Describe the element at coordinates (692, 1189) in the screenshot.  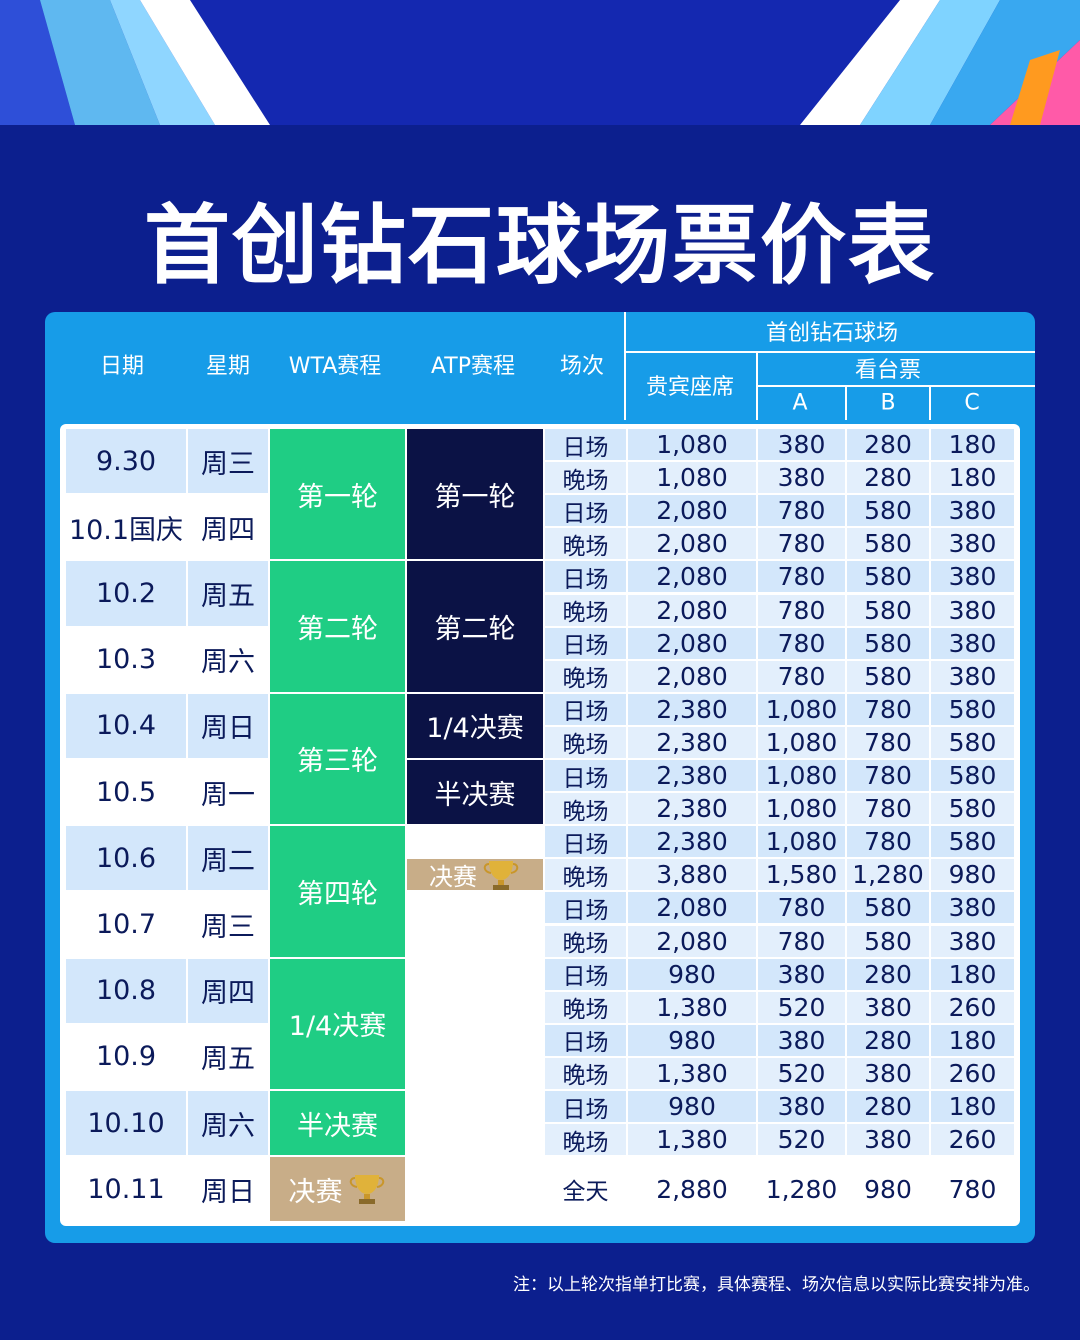
I see `price-cell: 2,880` at that location.